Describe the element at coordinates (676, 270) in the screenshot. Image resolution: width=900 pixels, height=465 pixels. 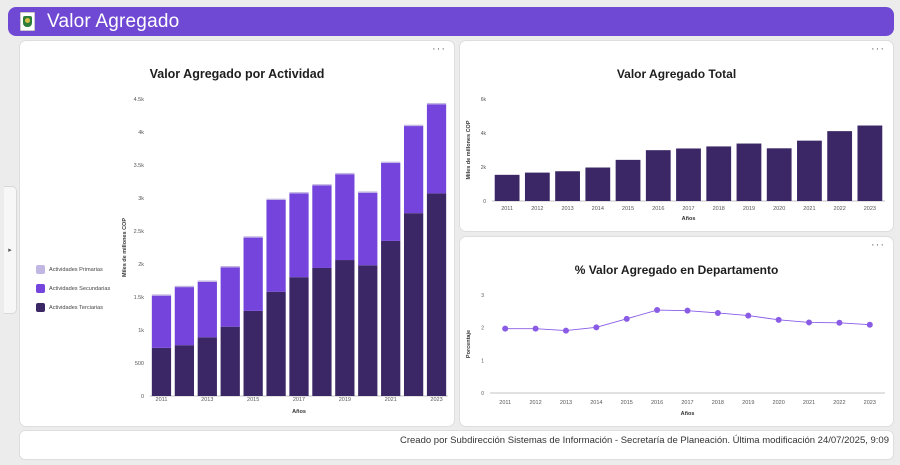
I see `chart-title: % Valor Agregado en Departamento` at that location.